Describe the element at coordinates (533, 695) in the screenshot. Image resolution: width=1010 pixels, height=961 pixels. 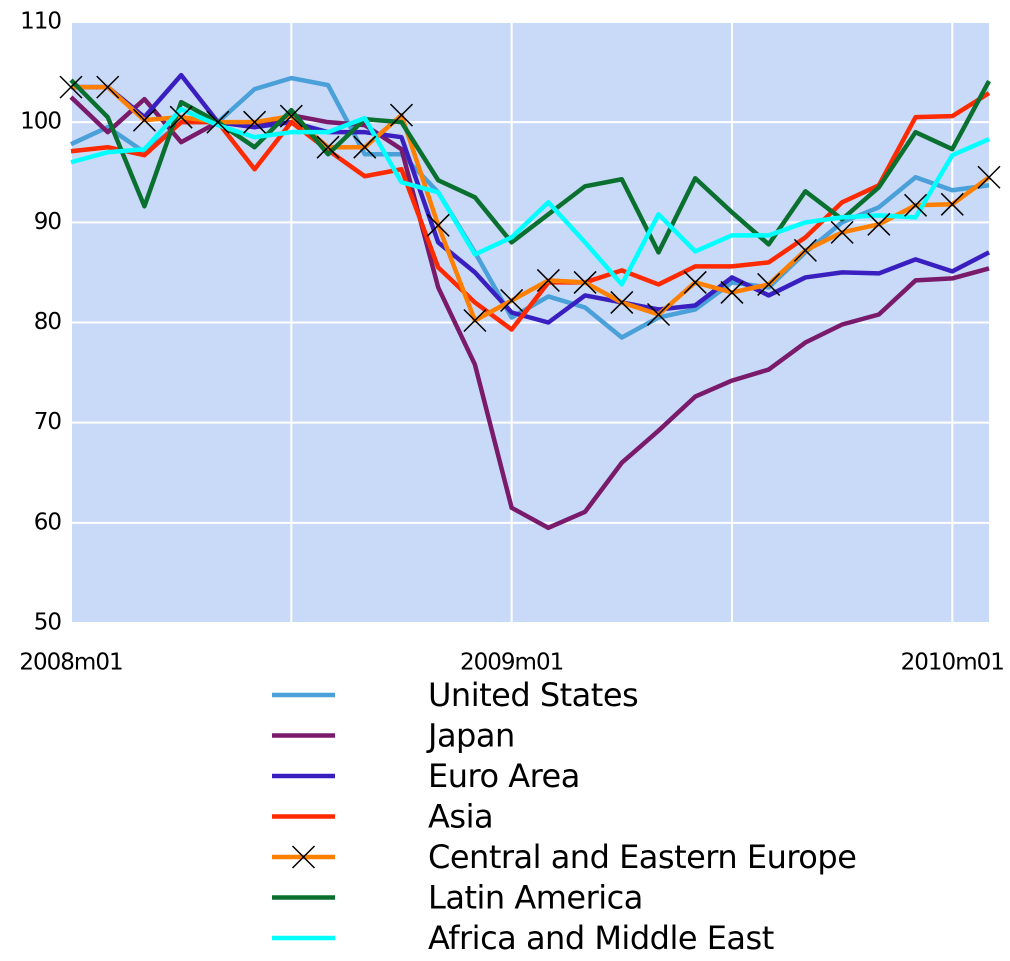
I see `legend-label: United States` at that location.